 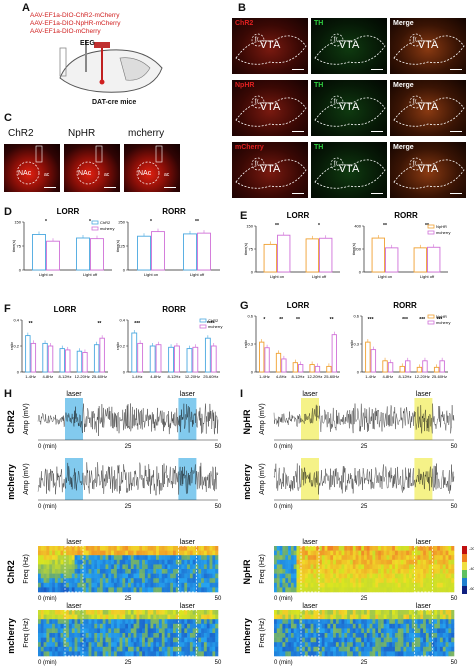 What do you see at coordinates (256, 164) in the screenshot?
I see `fr-label: fr` at bounding box center [256, 164].